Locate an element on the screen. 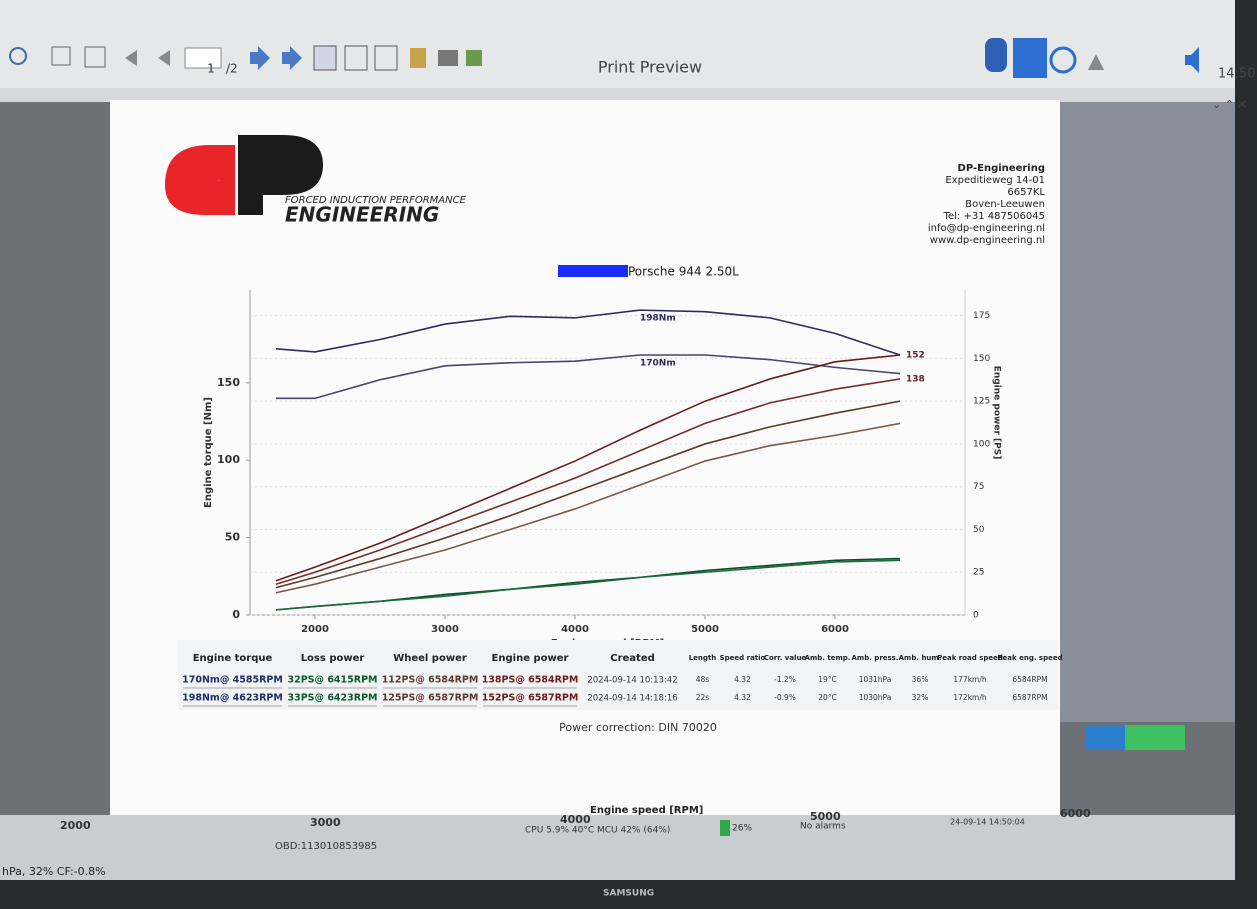  table-cell: 32% is located at coordinates (920, 697).